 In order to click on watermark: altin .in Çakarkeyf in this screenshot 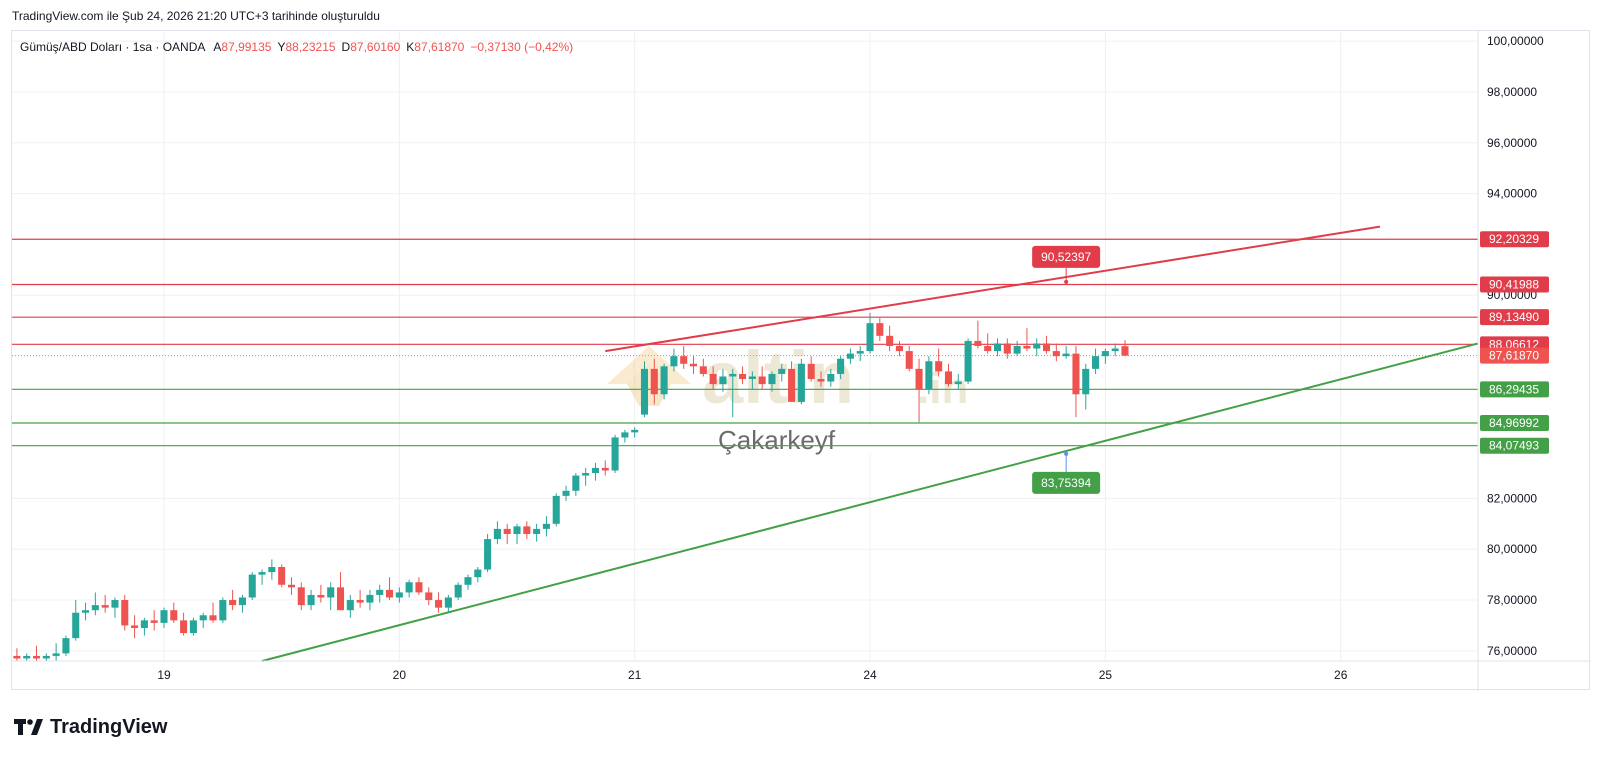, I will do `click(787, 395)`.